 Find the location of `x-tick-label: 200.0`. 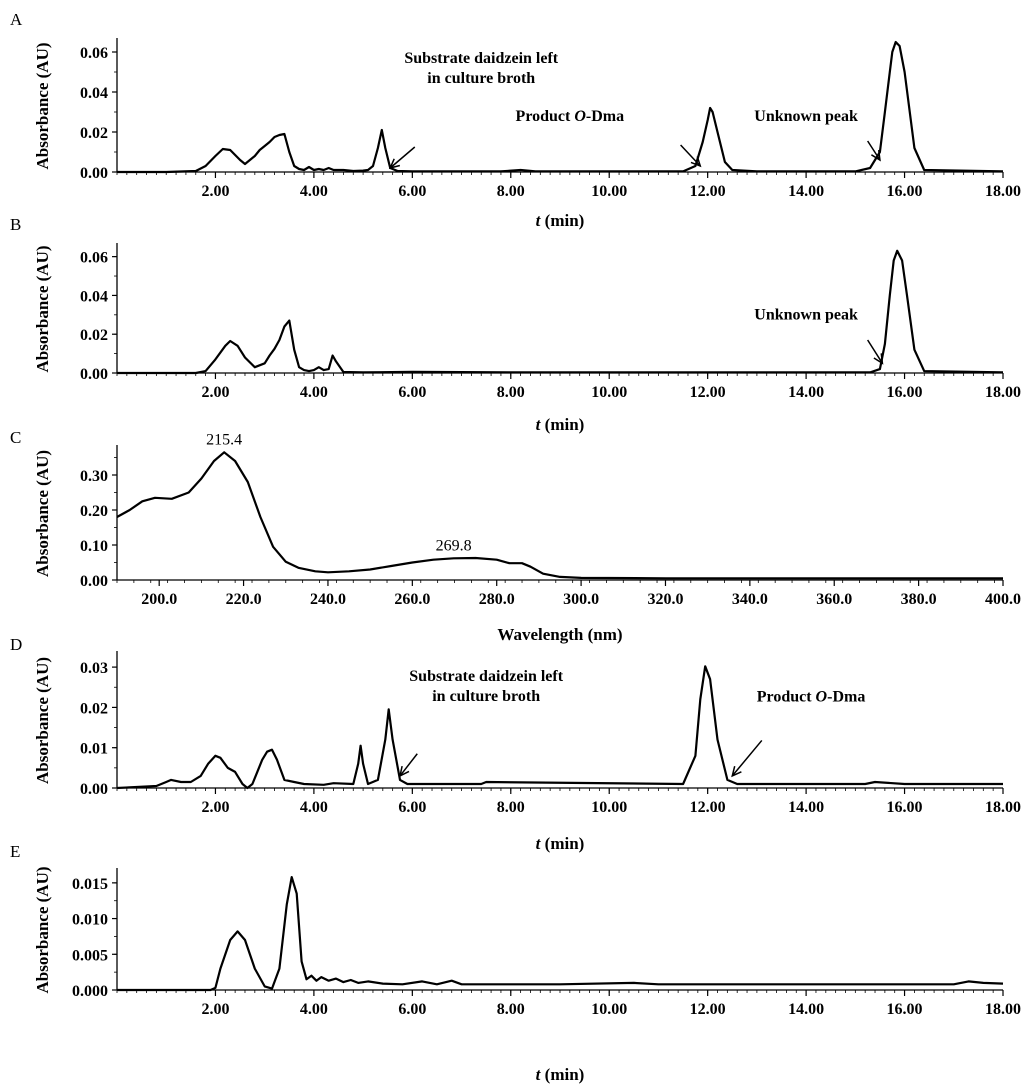

x-tick-label: 200.0 is located at coordinates (159, 599).